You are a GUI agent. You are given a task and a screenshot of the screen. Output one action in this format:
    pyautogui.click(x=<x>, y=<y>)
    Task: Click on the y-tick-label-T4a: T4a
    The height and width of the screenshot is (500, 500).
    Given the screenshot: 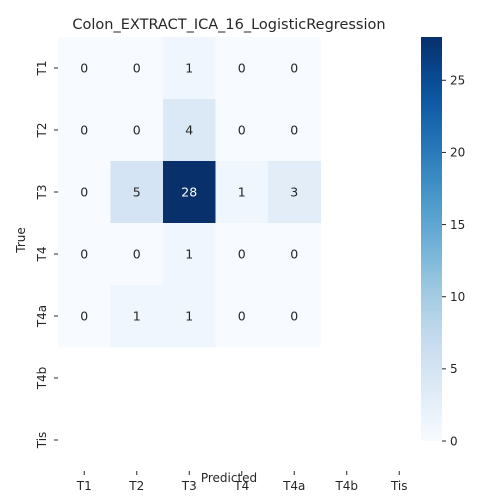 What is the action you would take?
    pyautogui.click(x=42, y=316)
    